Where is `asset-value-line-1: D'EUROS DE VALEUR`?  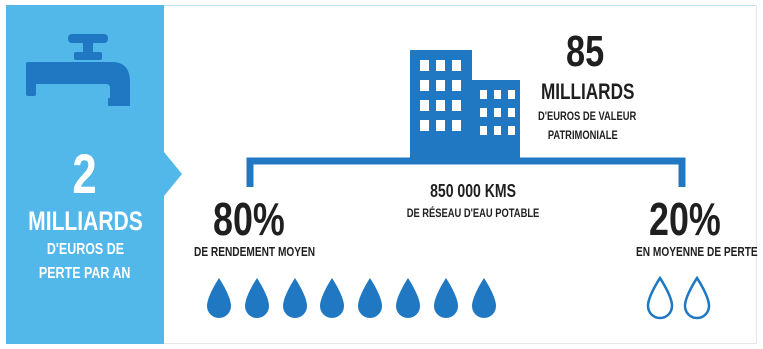 asset-value-line-1: D'EUROS DE VALEUR is located at coordinates (587, 116).